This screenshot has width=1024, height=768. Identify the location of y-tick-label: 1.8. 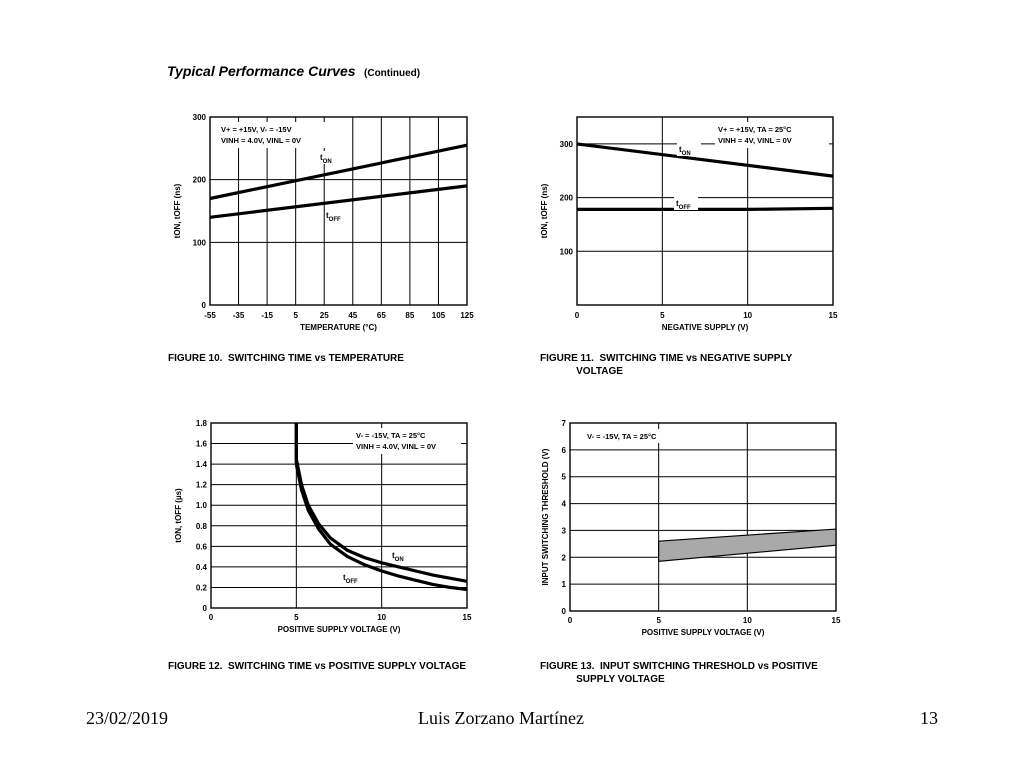
(202, 423).